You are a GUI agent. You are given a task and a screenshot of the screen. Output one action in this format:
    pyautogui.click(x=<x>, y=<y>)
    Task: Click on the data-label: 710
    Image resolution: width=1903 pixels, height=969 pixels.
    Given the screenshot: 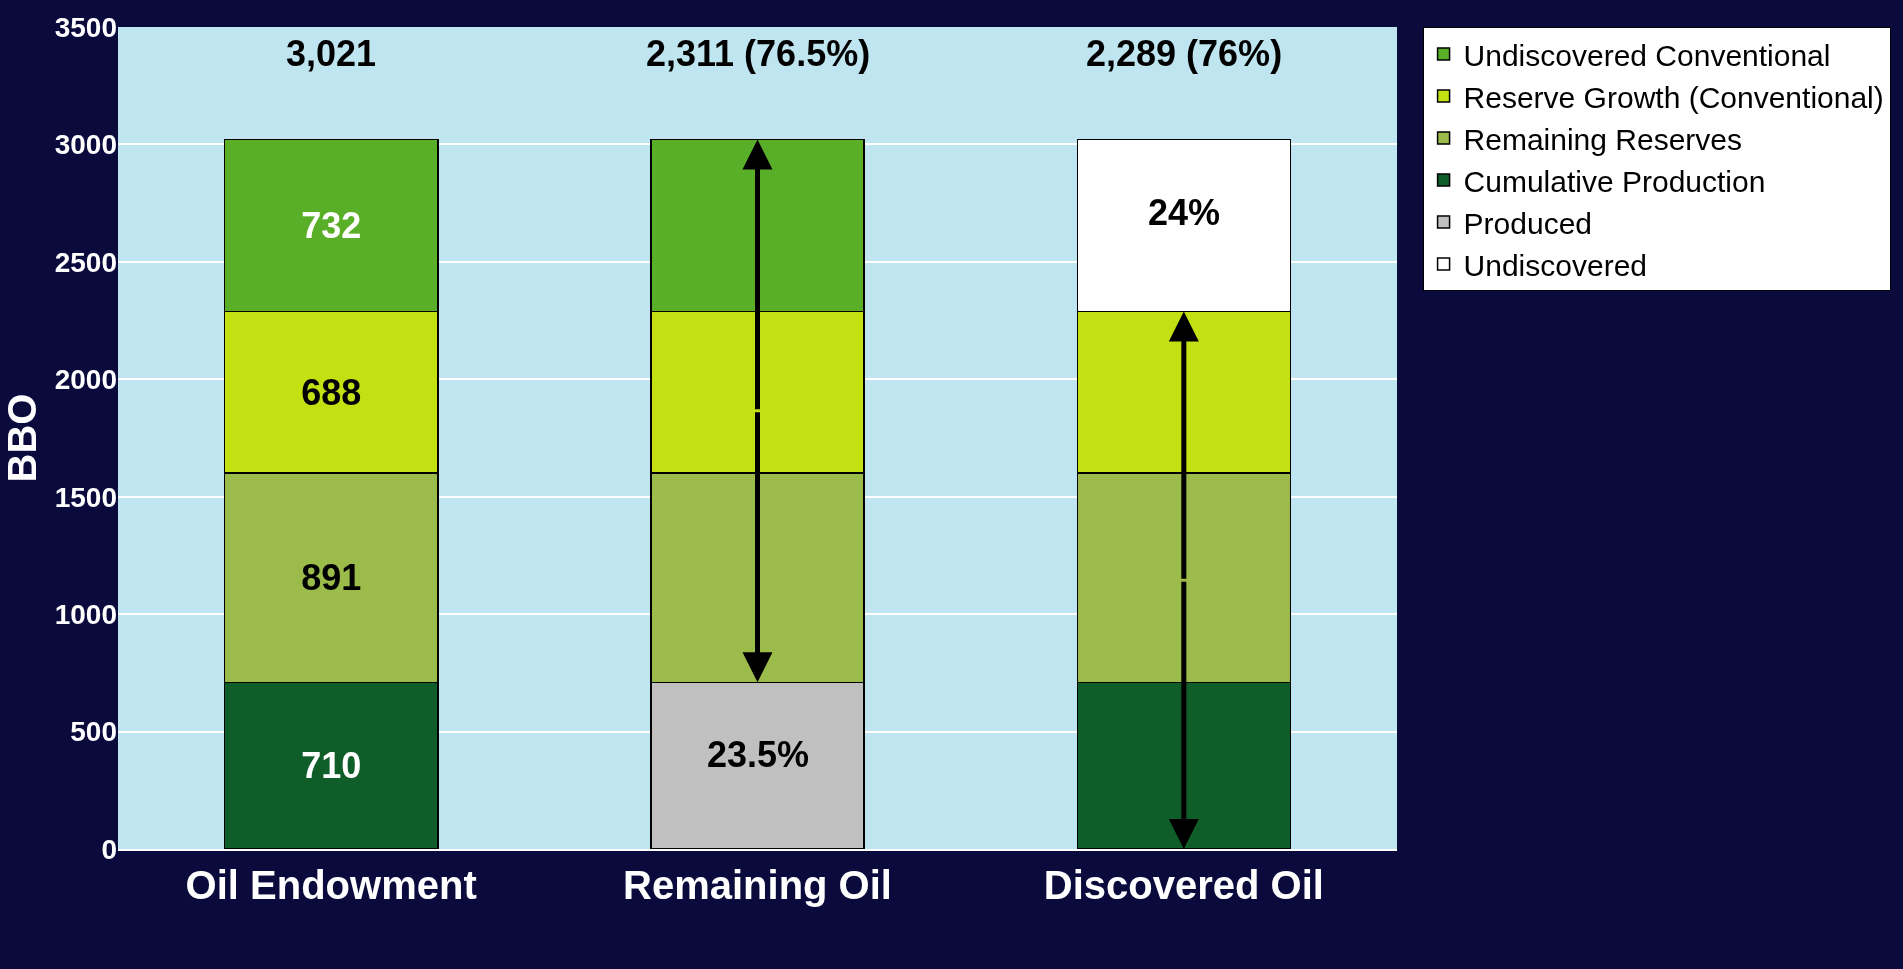 What is the action you would take?
    pyautogui.click(x=331, y=766)
    